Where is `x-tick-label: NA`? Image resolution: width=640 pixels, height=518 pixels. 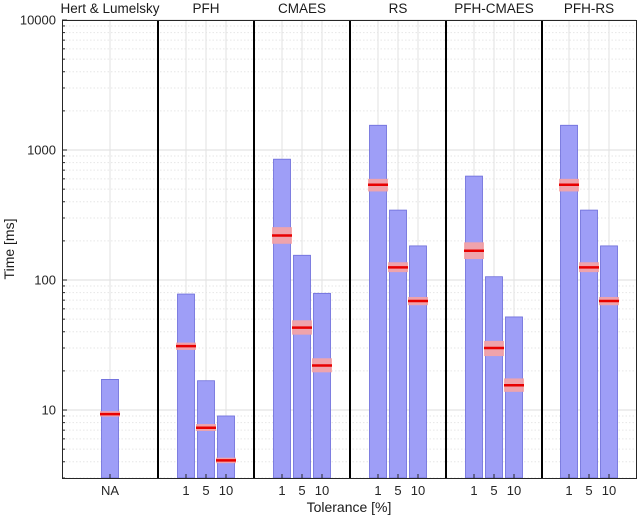
x-tick-label: NA is located at coordinates (110, 490).